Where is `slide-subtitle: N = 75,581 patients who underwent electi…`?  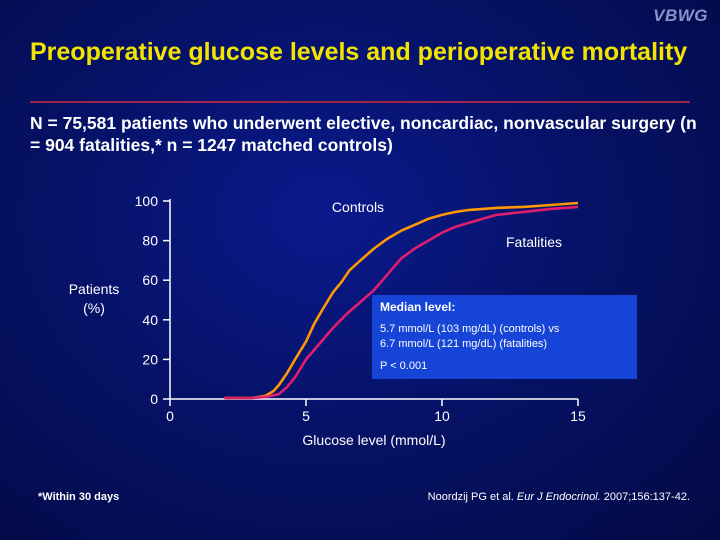 slide-subtitle: N = 75,581 patients who underwent electi… is located at coordinates (363, 134).